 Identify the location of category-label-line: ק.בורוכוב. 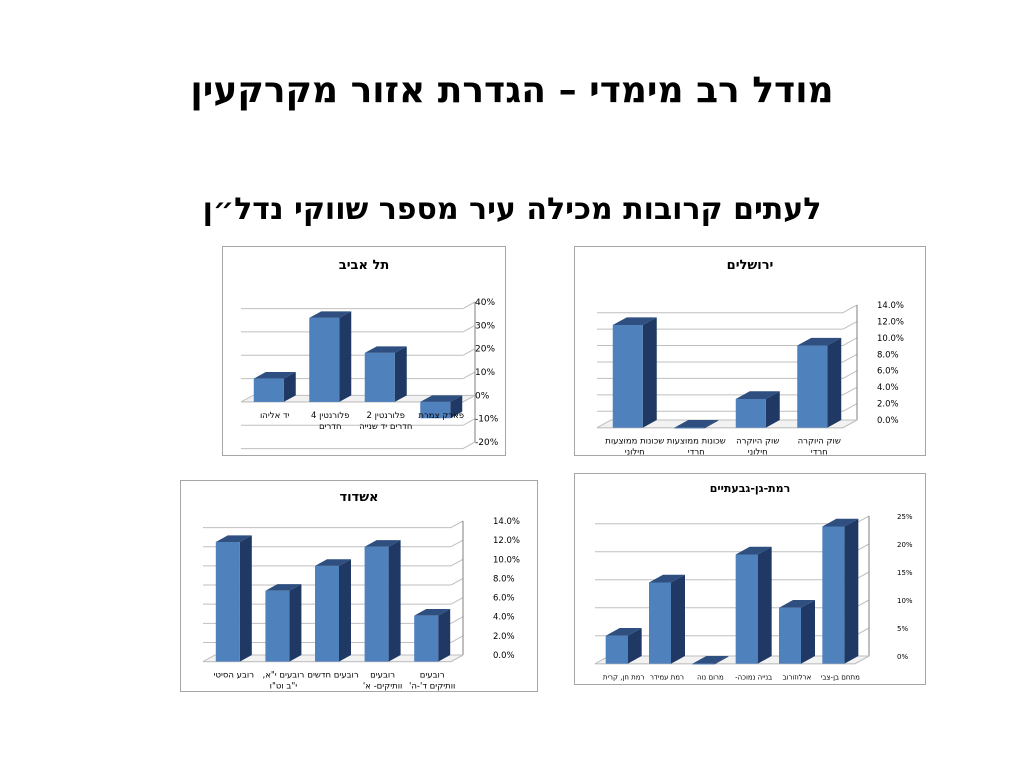
(753, 683).